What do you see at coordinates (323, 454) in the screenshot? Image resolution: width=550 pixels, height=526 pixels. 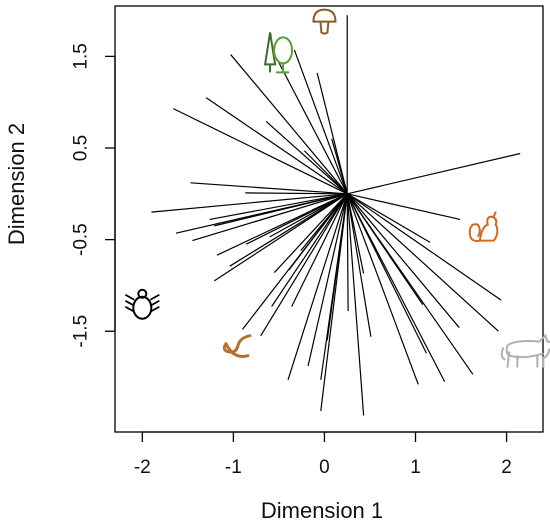 I see `x-axis: -2 -1 0 1 2` at bounding box center [323, 454].